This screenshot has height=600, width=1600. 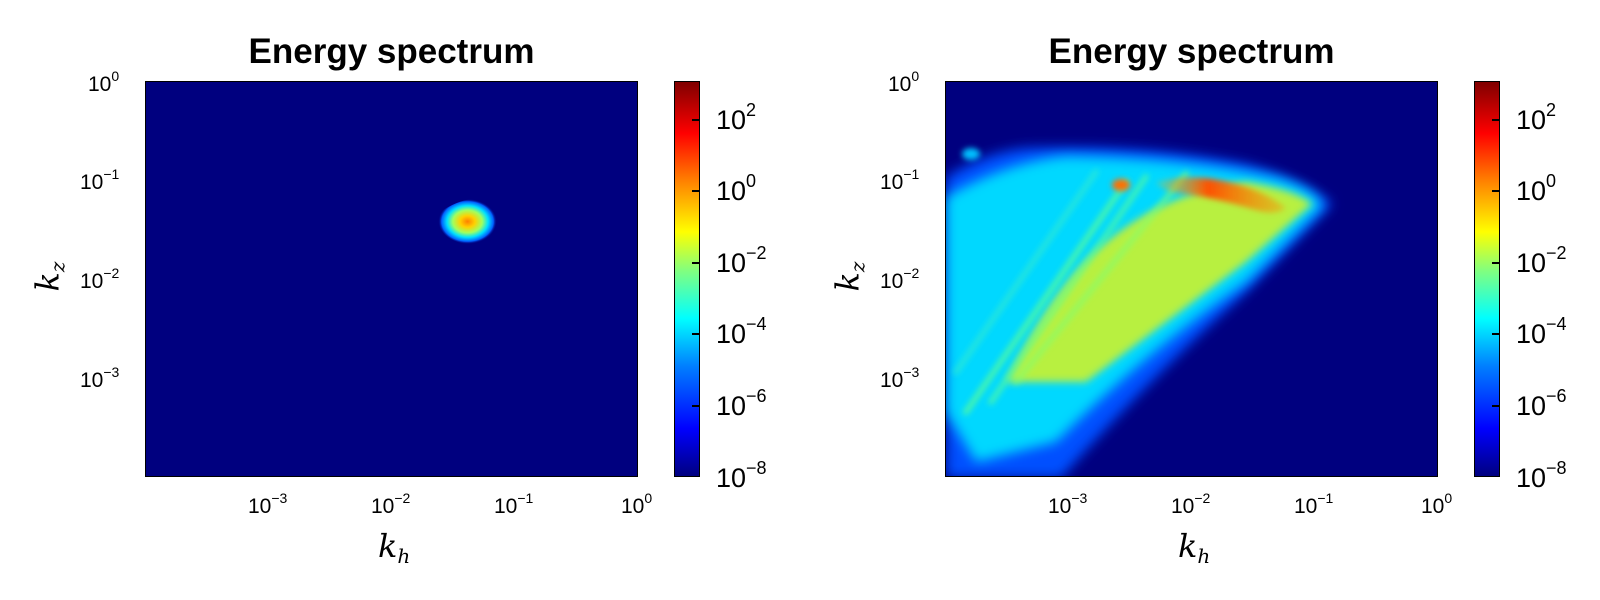 I want to click on energy-blob, so click(x=467, y=221).